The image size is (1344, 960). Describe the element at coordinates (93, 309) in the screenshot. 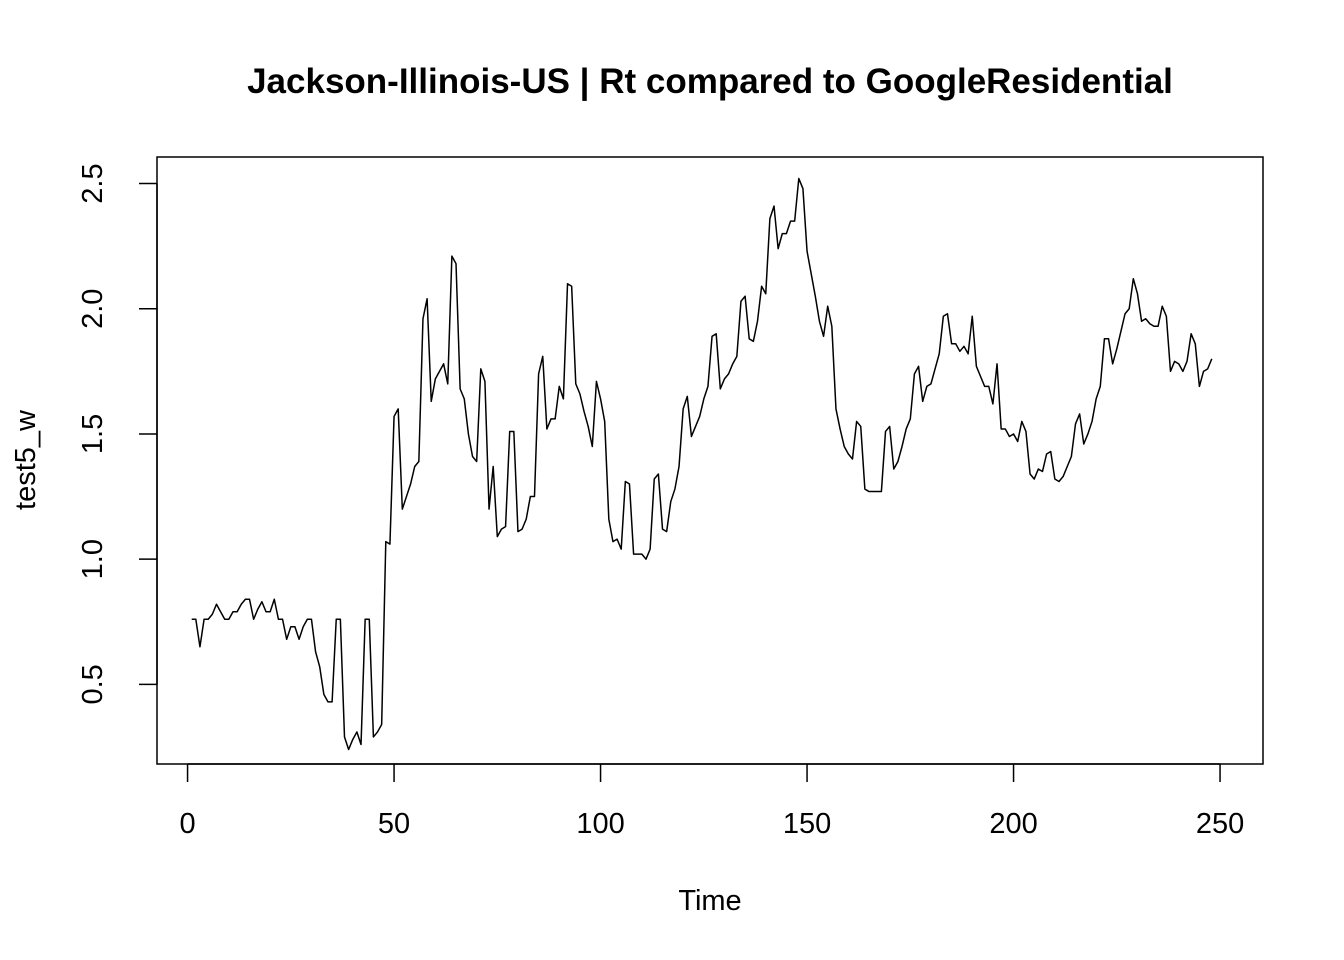

I see `y-tick-label: 2.0` at that location.